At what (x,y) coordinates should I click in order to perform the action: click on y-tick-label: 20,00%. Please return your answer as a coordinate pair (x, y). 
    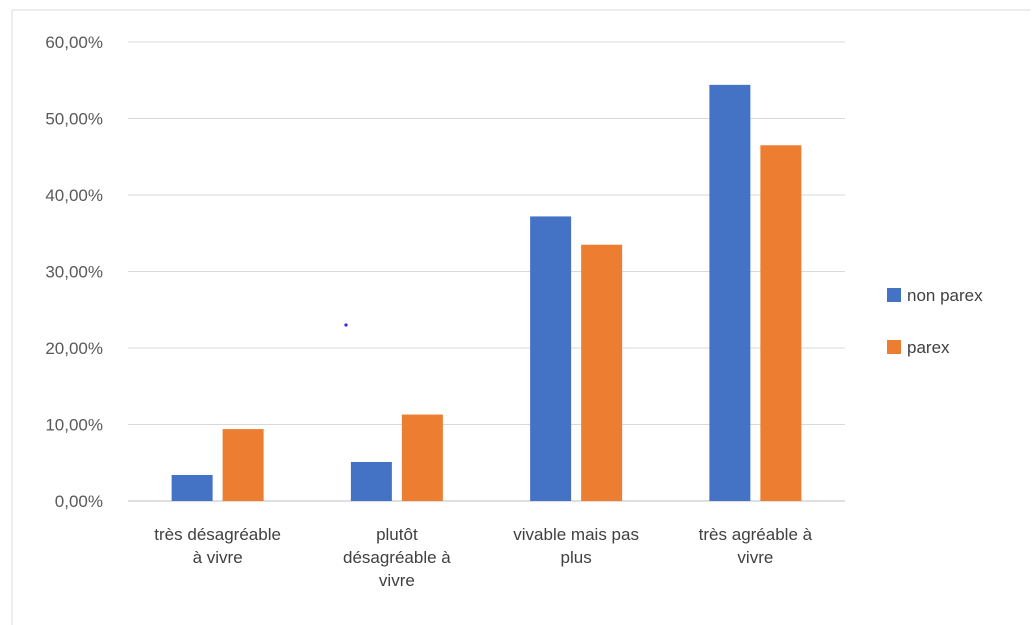
    Looking at the image, I should click on (74, 348).